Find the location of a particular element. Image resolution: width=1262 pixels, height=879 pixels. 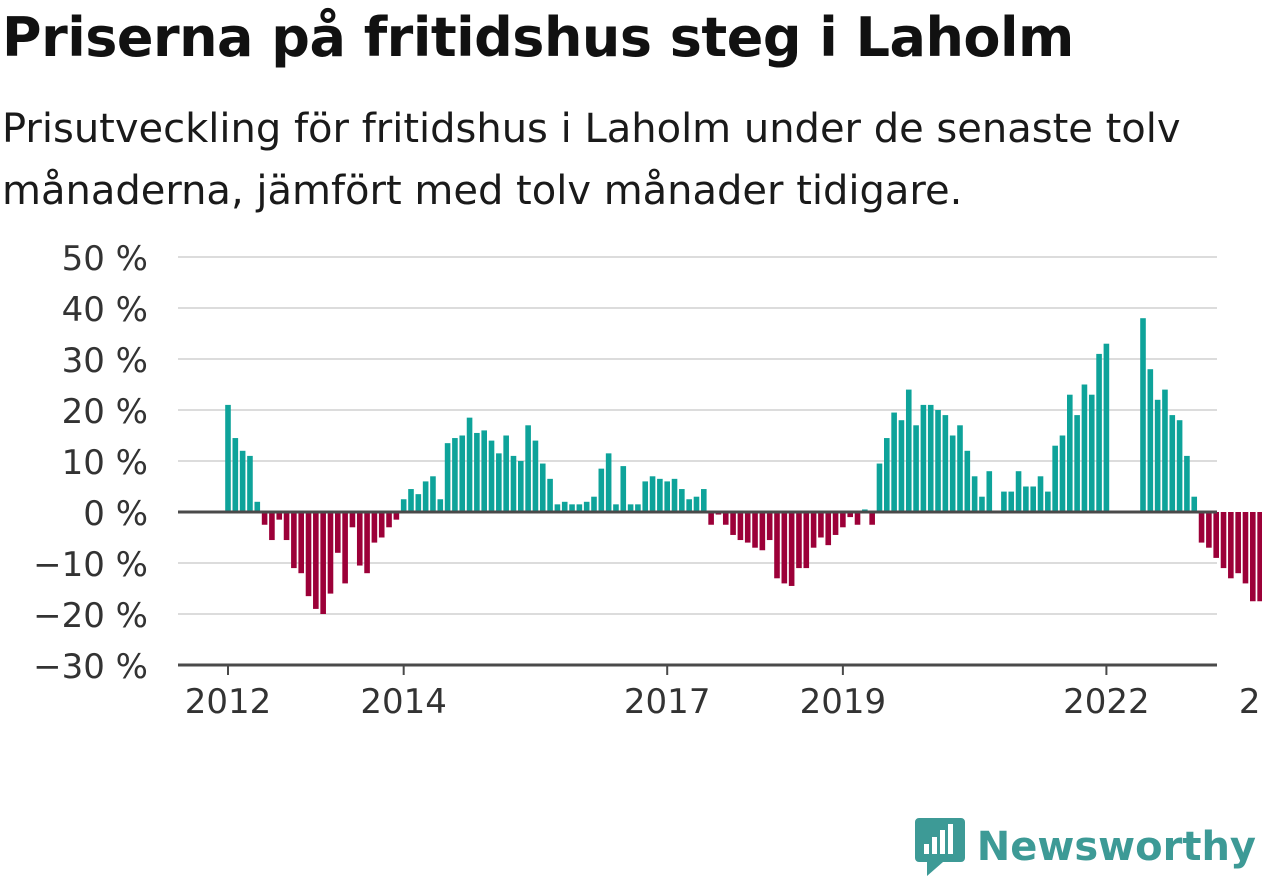

chart-title: Priserna på fritidshus steg i Laholm is located at coordinates (538, 37).